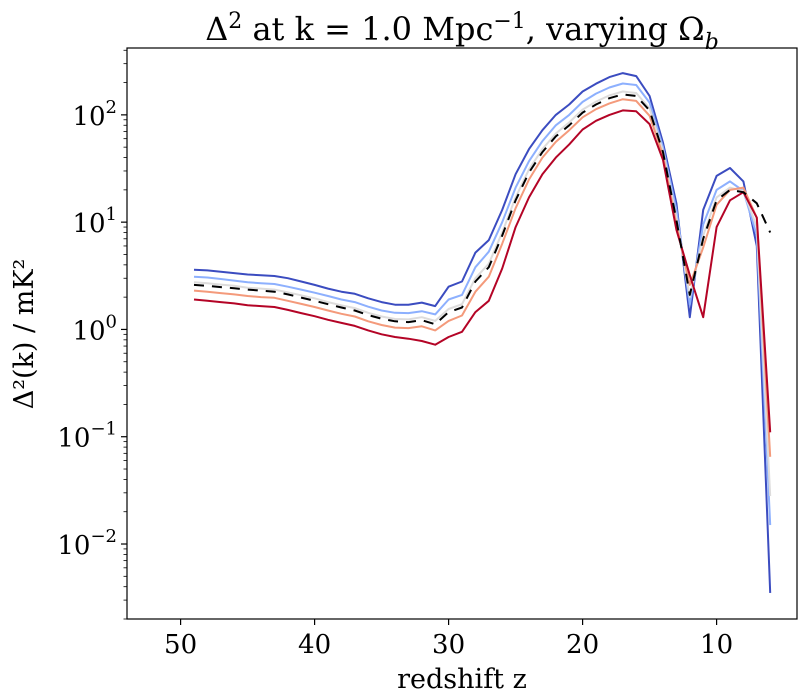 This screenshot has width=800, height=700. What do you see at coordinates (24, 334) in the screenshot?
I see `y-axis-label: Δ²(k) / mK²` at bounding box center [24, 334].